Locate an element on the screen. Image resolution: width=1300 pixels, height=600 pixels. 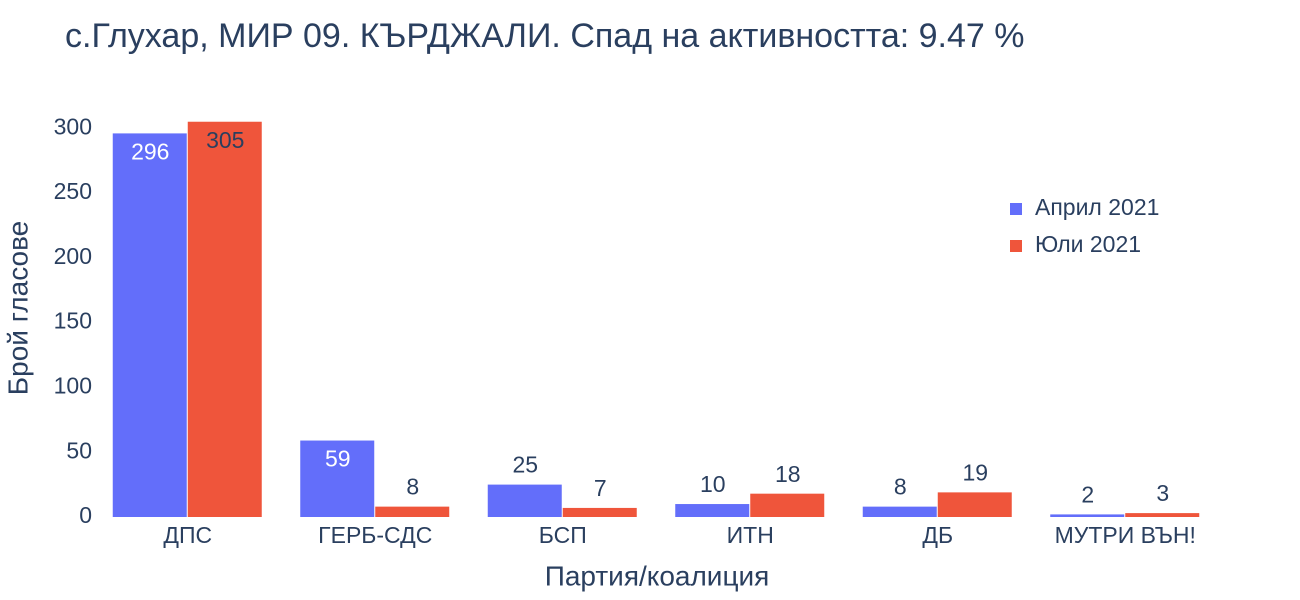
x-tick-label: ДБ is located at coordinates (937, 535).